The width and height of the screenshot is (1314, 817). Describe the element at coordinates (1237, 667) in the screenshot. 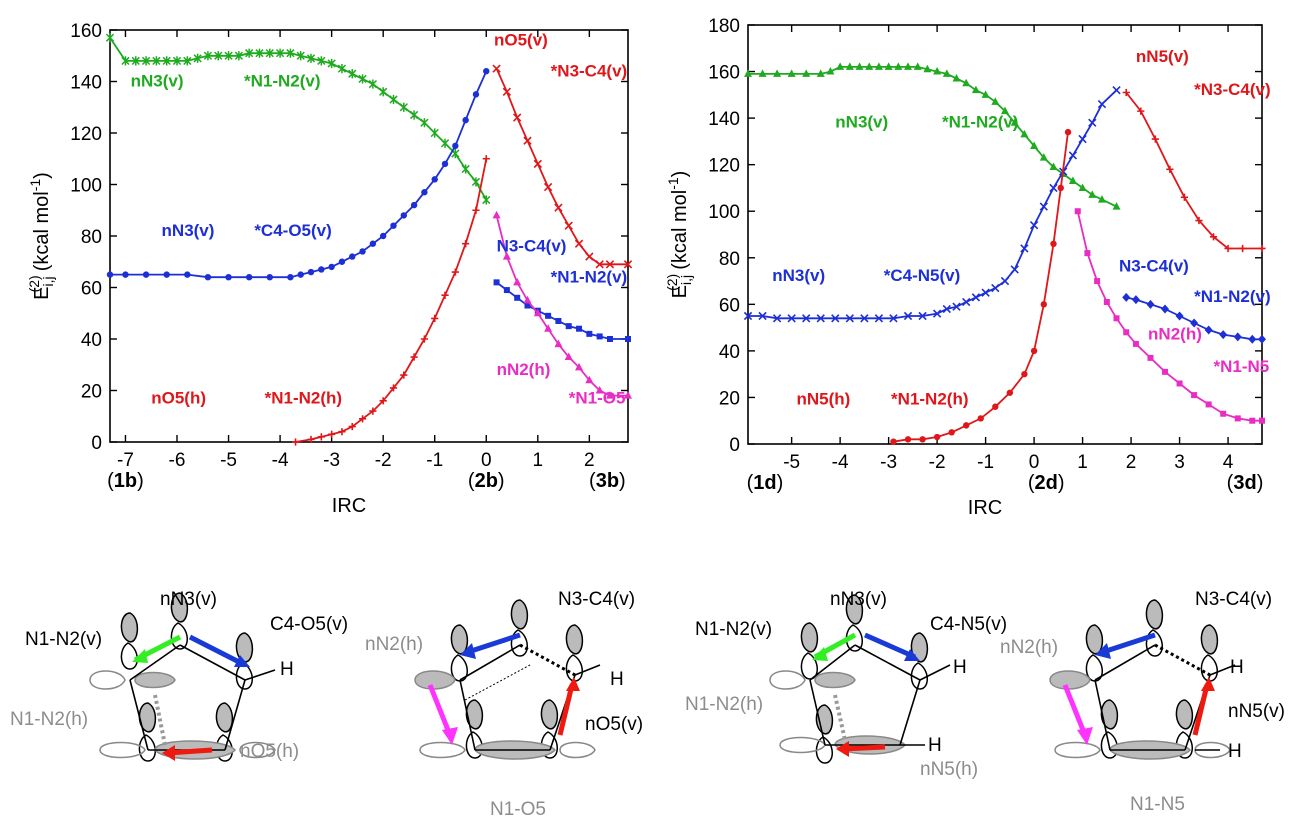

I see `mol-label: H` at that location.